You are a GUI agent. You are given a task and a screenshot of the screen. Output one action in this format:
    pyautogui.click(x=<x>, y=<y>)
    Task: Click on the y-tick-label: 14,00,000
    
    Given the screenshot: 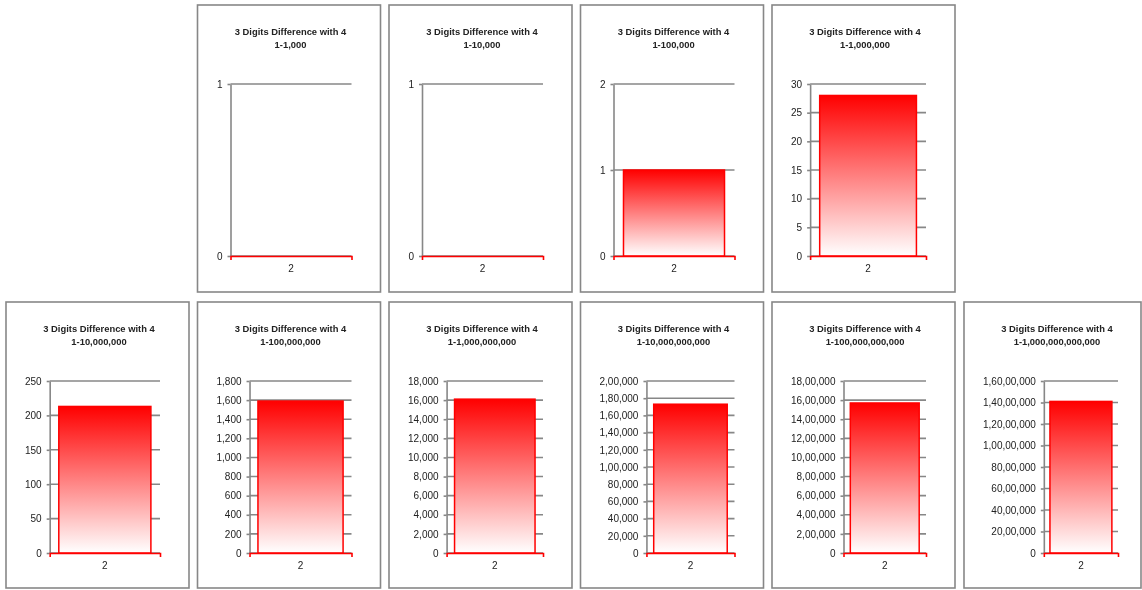 What is the action you would take?
    pyautogui.click(x=813, y=419)
    